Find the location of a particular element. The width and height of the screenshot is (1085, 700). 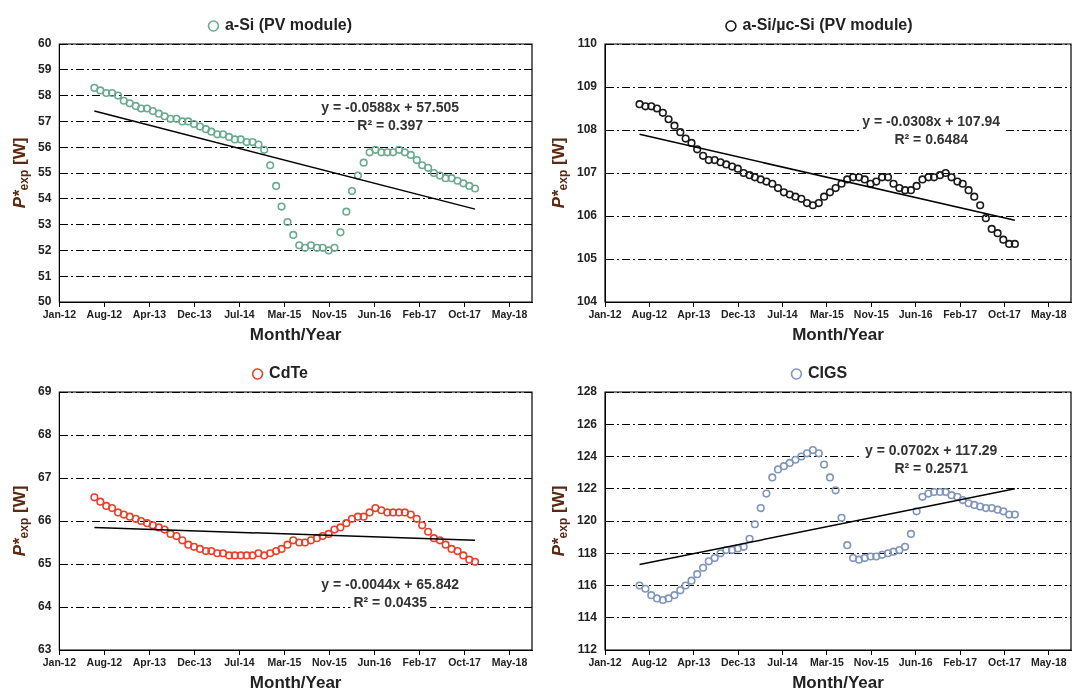

y-tick-label: 53 is located at coordinates (44, 223).